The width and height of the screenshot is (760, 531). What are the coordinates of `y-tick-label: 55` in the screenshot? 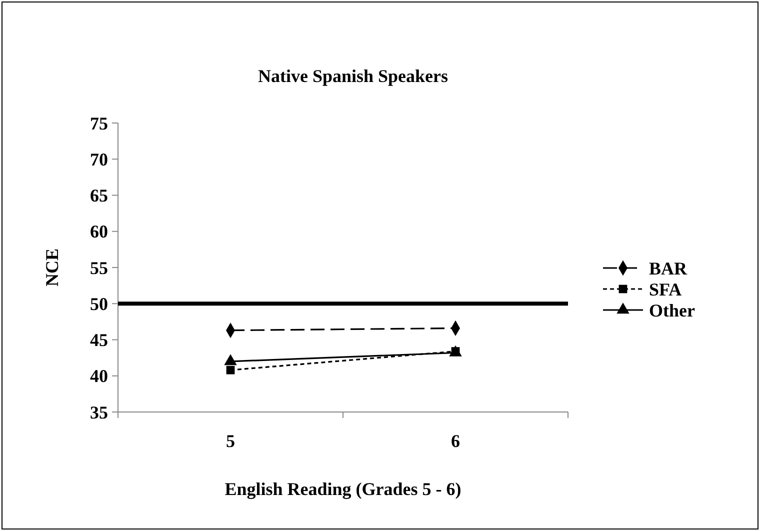 It's located at (99, 268).